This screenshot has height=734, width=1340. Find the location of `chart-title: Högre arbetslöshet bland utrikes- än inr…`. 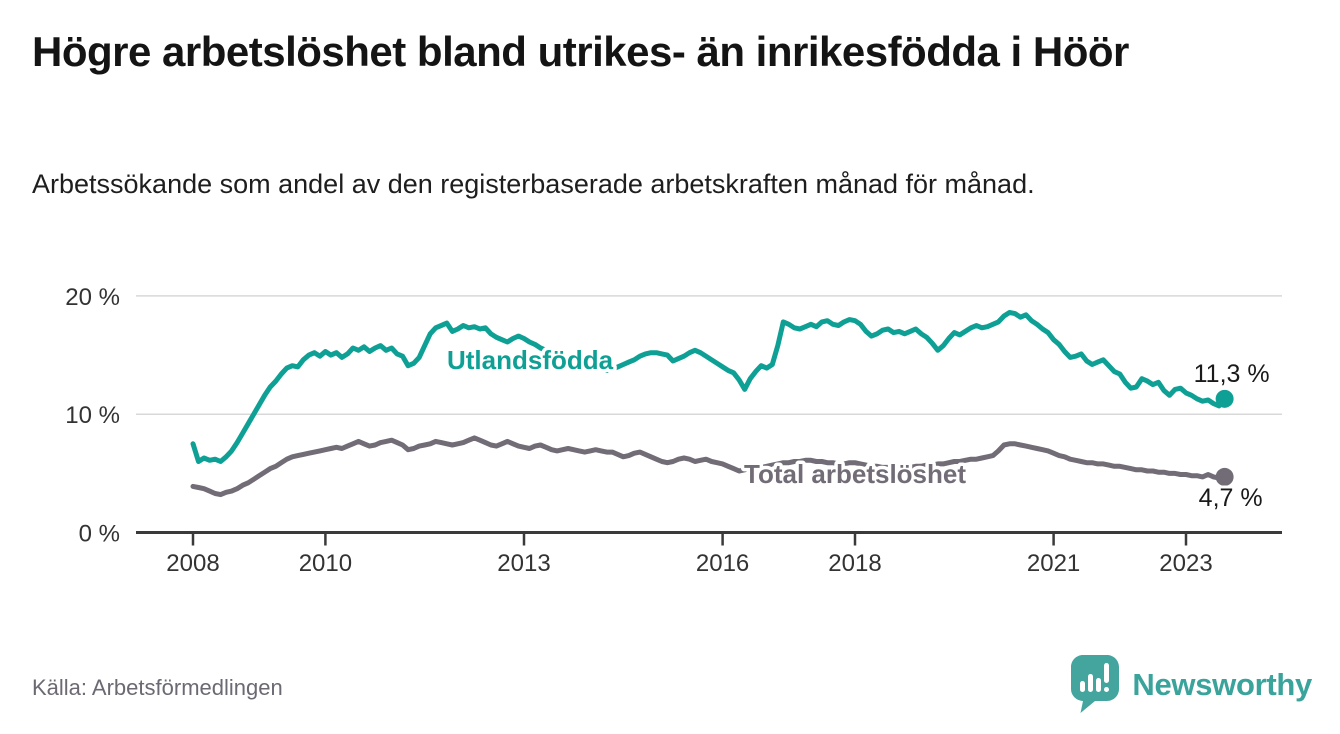

chart-title: Högre arbetslöshet bland utrikes- än inr… is located at coordinates (580, 51).